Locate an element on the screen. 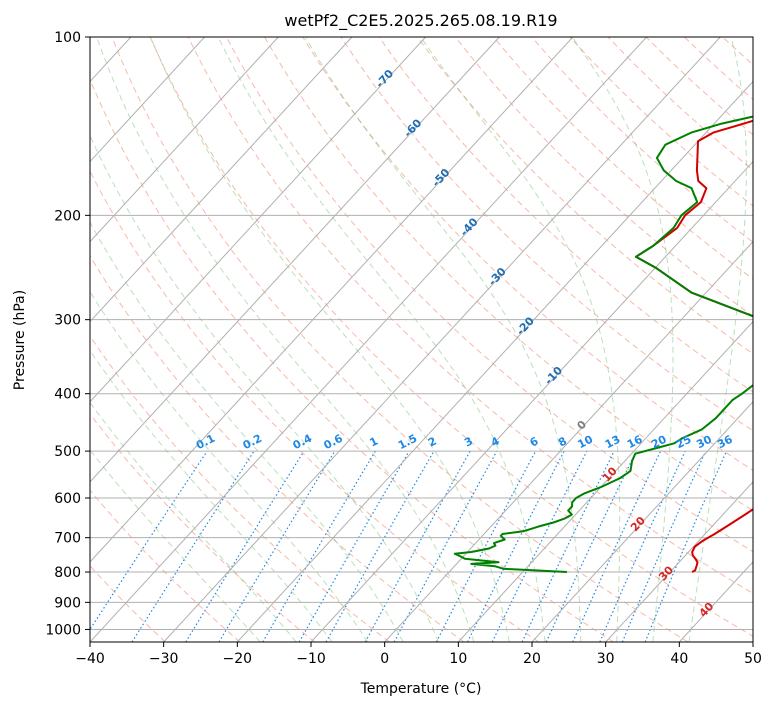 This screenshot has height=708, width=775. x-tick-label: 10 is located at coordinates (458, 659).